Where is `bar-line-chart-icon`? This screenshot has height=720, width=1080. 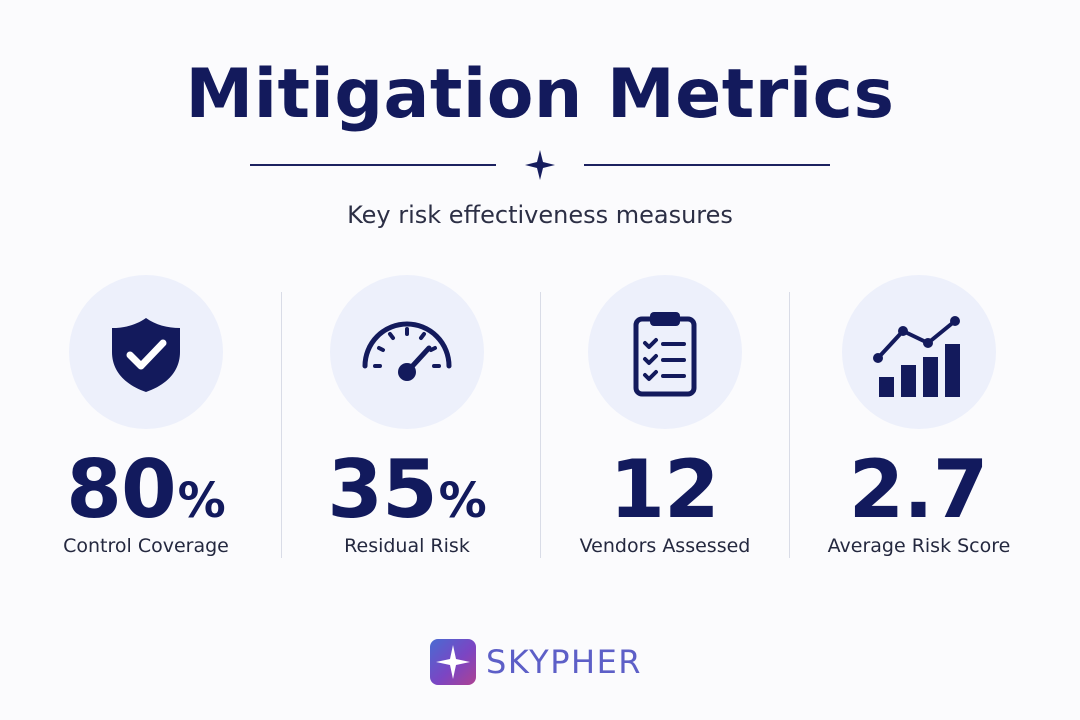 bar-line-chart-icon is located at coordinates (916, 356).